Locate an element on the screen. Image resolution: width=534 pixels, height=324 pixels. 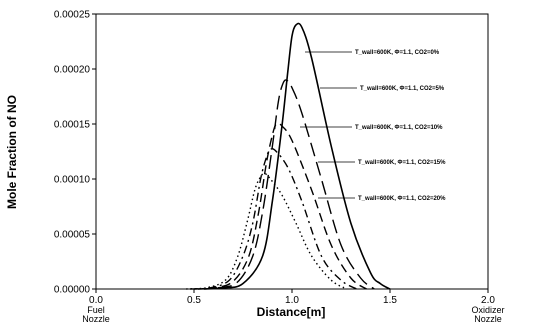
x-tick-label: 0.0 is located at coordinates (96, 300).